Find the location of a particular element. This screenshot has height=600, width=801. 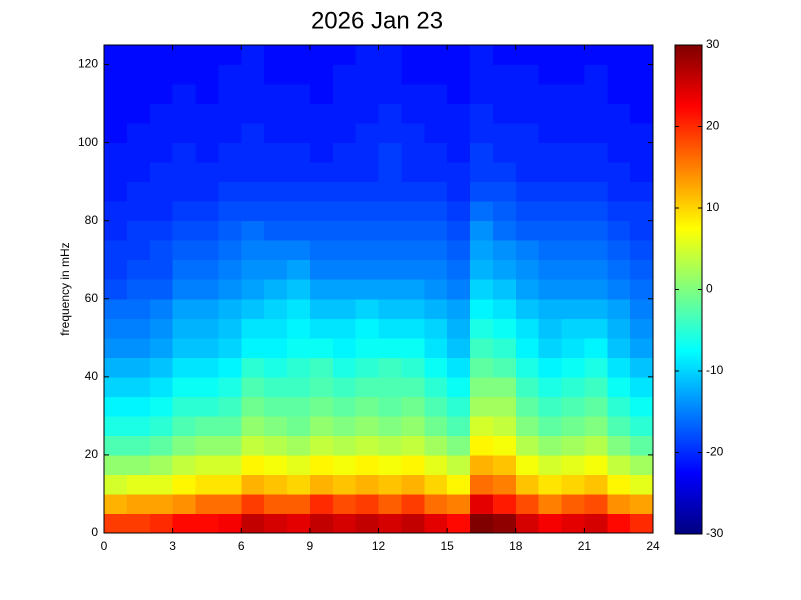

chart-title: 2026 Jan 23 is located at coordinates (377, 20).